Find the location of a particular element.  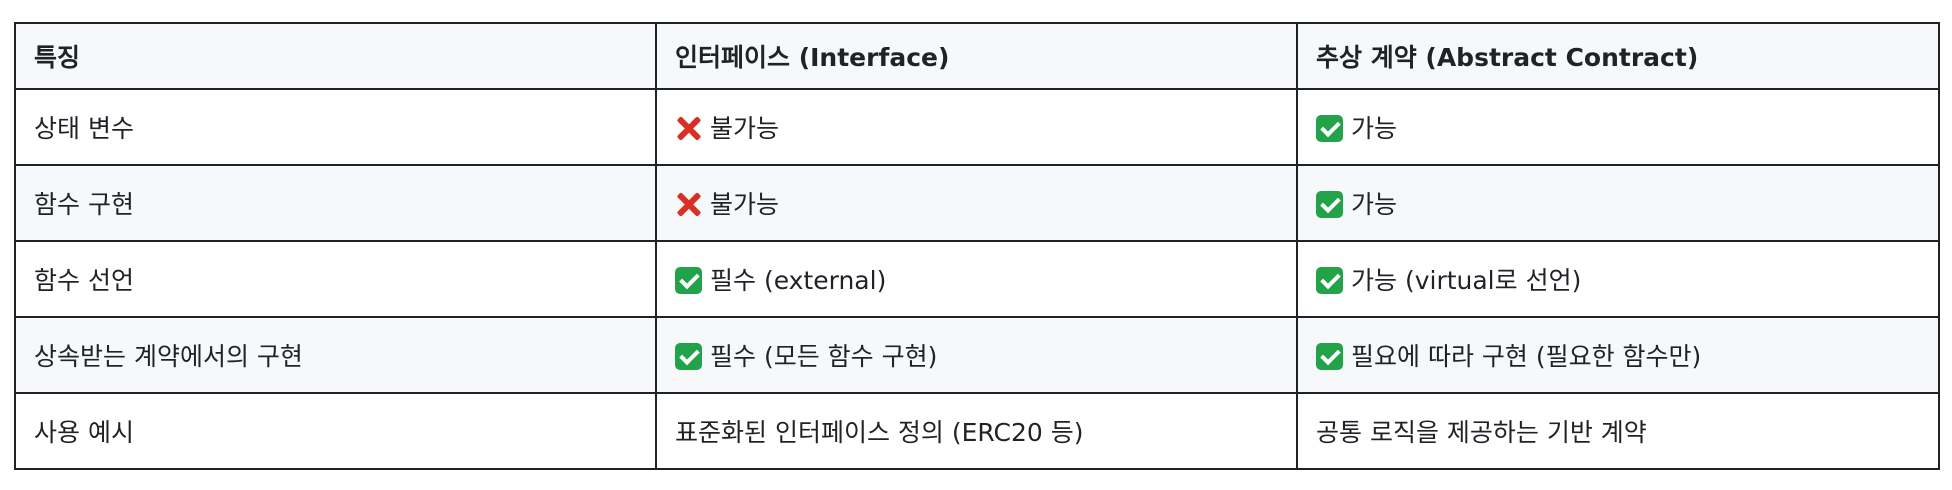

abstract-cell: 필요에 따라 구현 (필요한 함수만) is located at coordinates (1618, 355).